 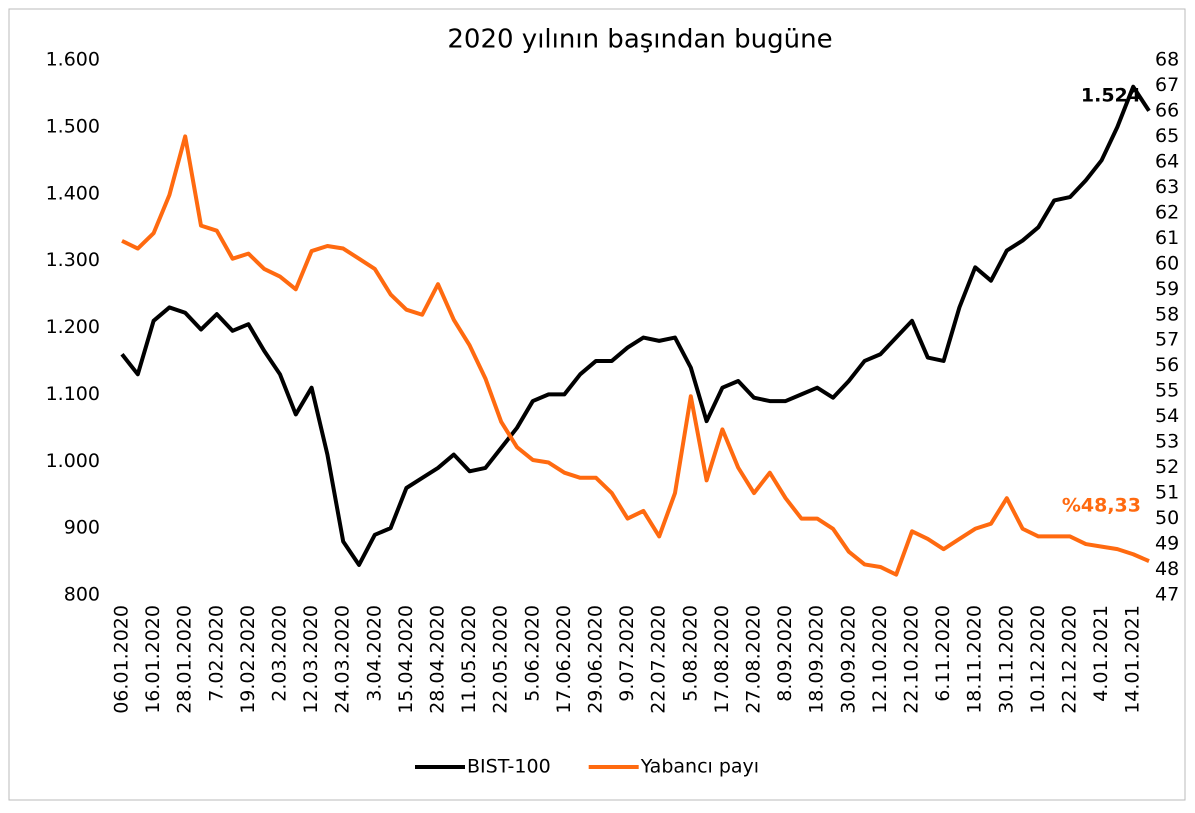 I want to click on x-tick-label: 22.07.2020, so click(x=659, y=659).